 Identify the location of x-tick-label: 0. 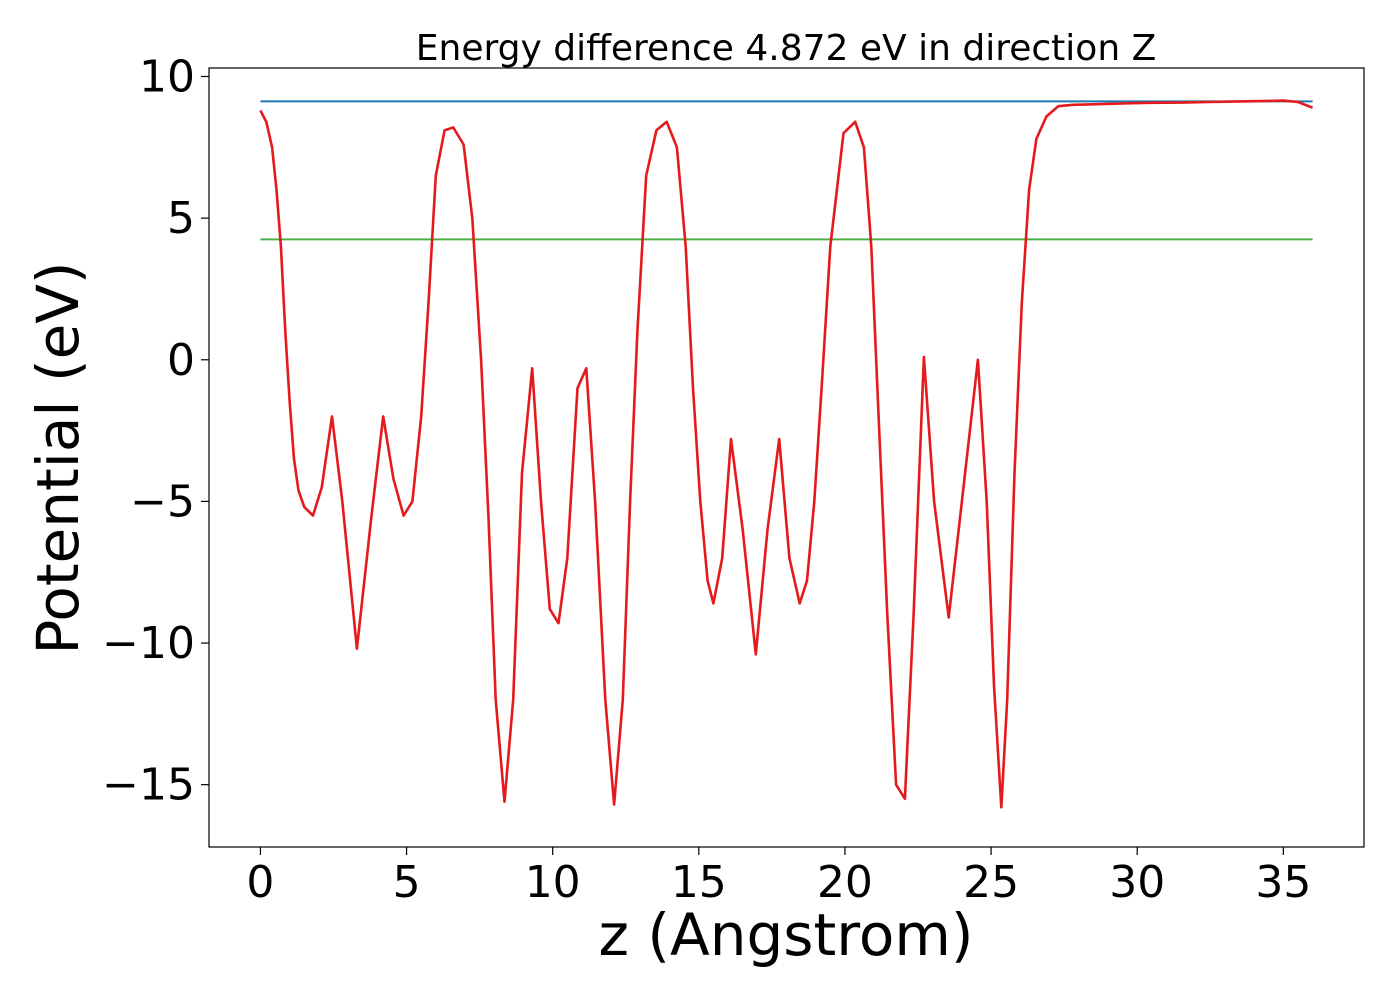
(260, 882).